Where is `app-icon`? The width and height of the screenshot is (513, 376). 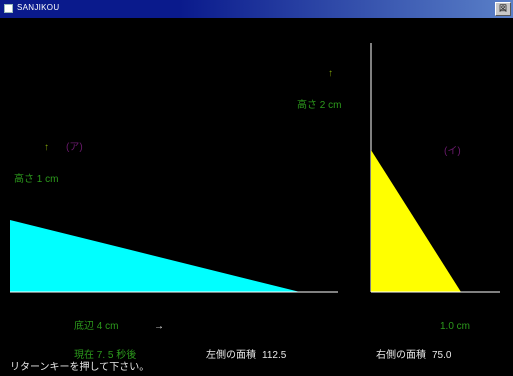
app-icon is located at coordinates (8, 8).